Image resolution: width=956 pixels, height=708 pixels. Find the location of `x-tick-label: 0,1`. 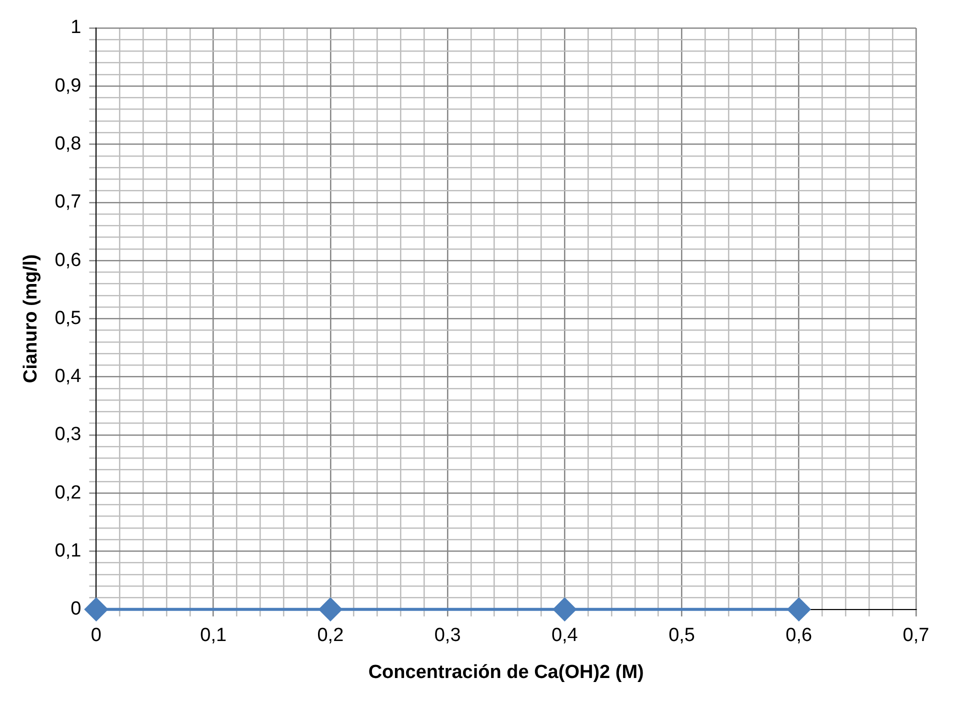

x-tick-label: 0,1 is located at coordinates (213, 635).